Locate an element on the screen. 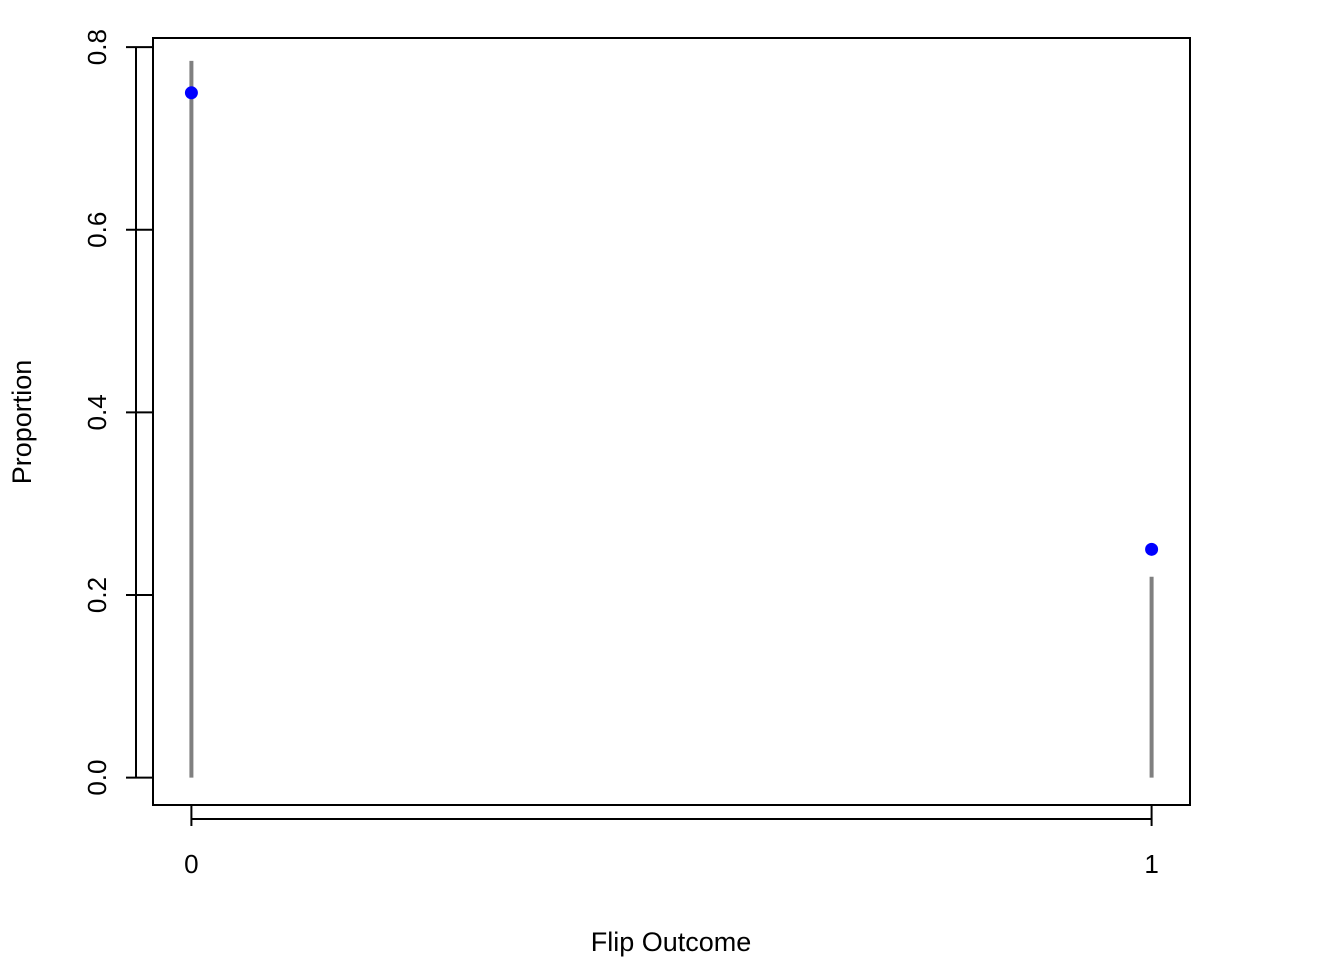 This screenshot has width=1344, height=960. x-axis-title: Flip Outcome is located at coordinates (671, 942).